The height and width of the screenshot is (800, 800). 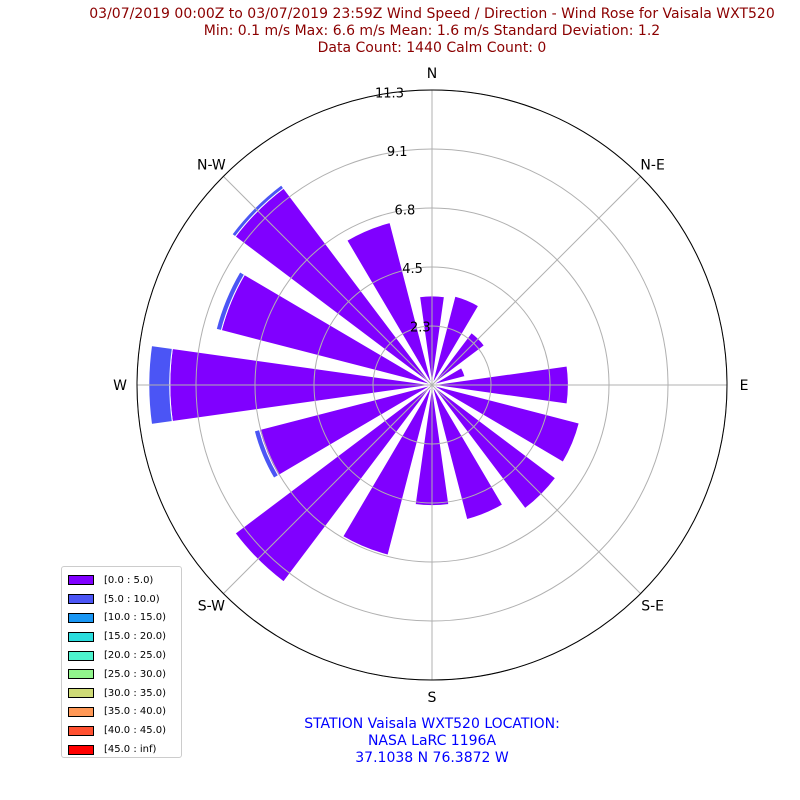 I want to click on legend-item: [30.0 : 35.0), so click(x=124, y=693).